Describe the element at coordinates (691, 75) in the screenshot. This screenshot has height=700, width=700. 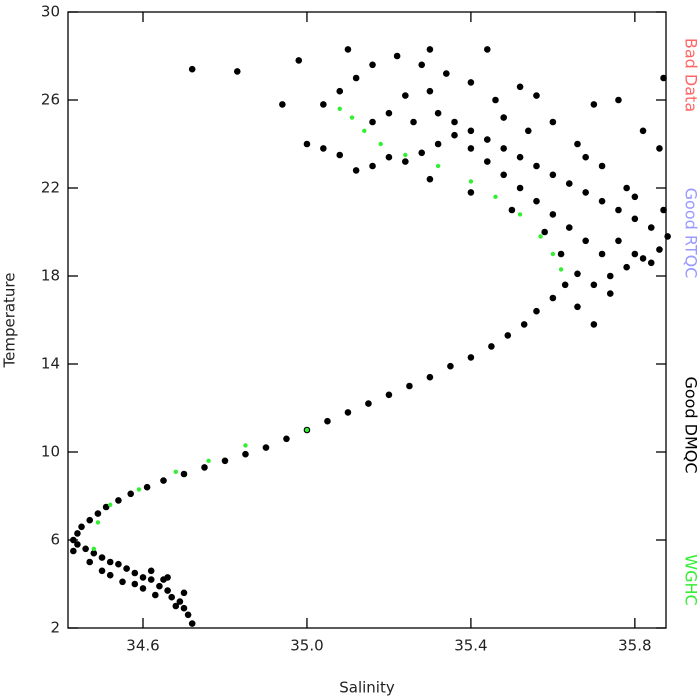
I see `legend-label: Bad Data` at that location.